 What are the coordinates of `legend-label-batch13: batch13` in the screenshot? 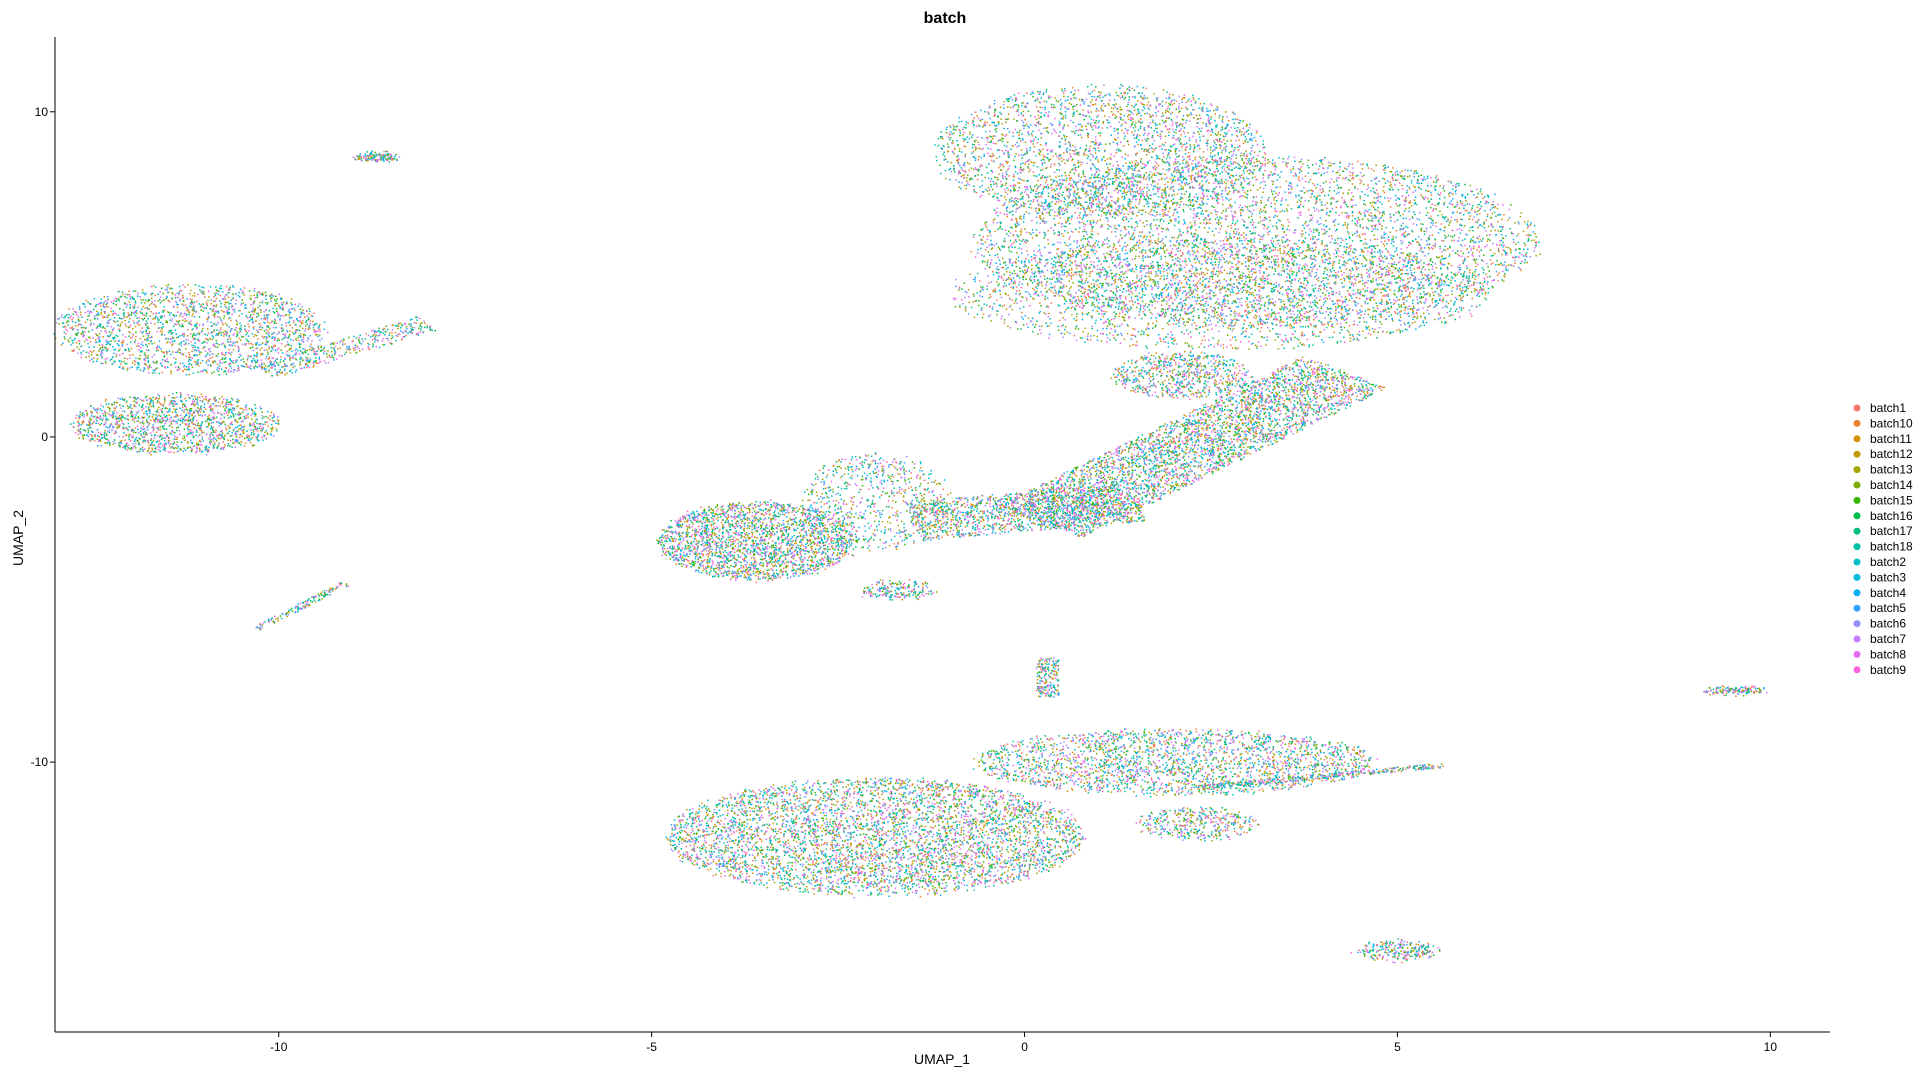 It's located at (1891, 470).